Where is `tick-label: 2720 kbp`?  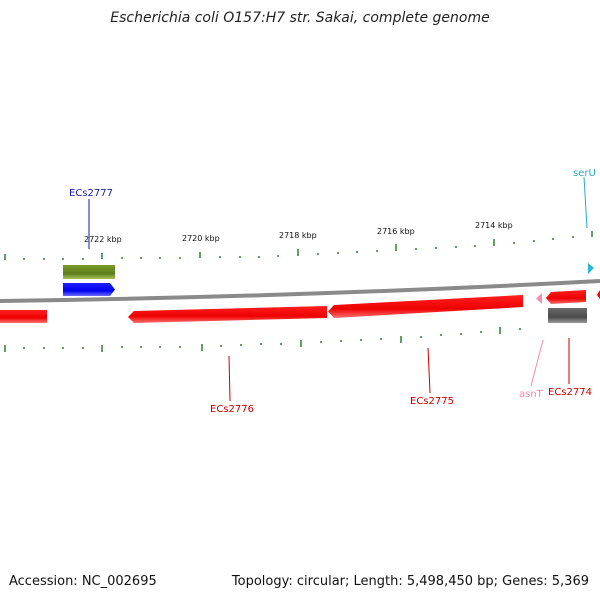
tick-label: 2720 kbp is located at coordinates (201, 238).